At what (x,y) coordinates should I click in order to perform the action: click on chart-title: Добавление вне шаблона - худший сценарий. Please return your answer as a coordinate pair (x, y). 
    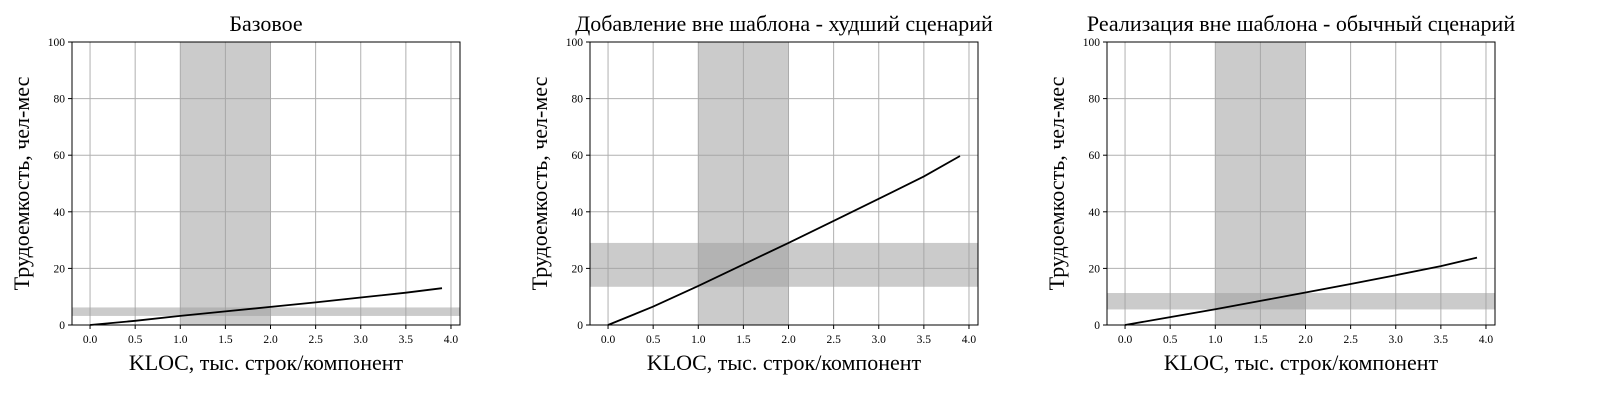
    Looking at the image, I should click on (784, 23).